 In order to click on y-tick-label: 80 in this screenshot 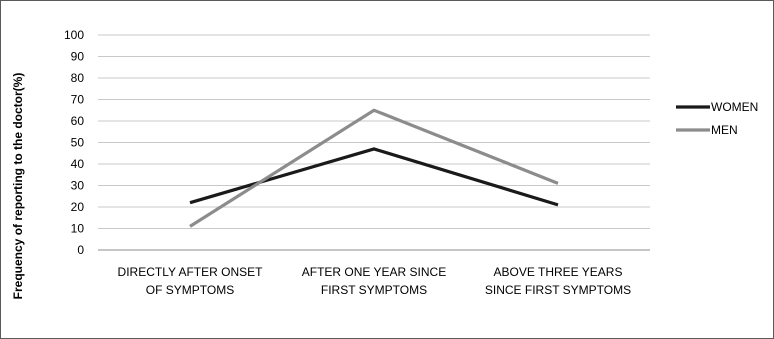, I will do `click(78, 78)`.